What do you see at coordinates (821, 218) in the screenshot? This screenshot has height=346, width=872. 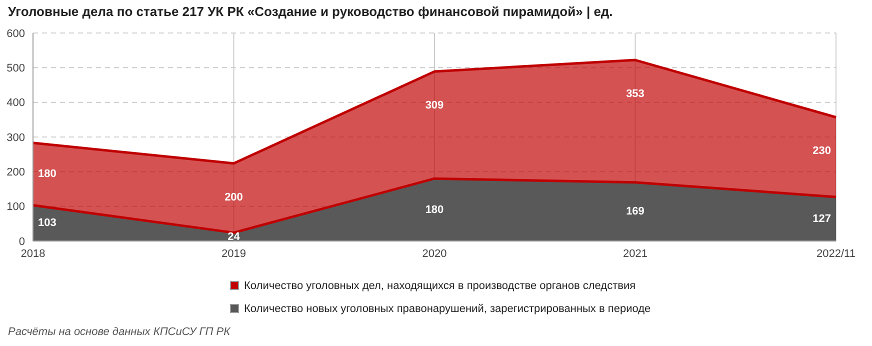 I see `data-label: 127` at bounding box center [821, 218].